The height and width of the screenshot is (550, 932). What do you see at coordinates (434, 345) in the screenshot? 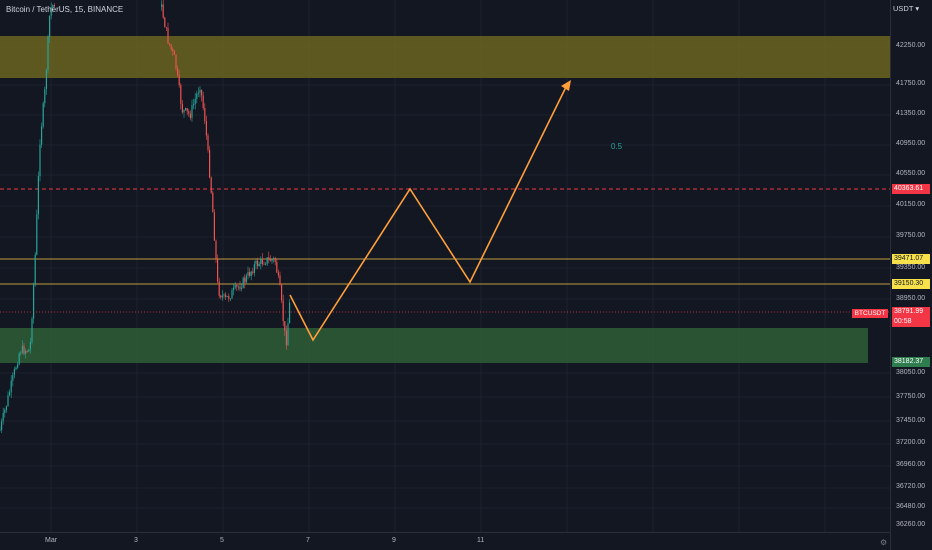
I see `support-zone` at bounding box center [434, 345].